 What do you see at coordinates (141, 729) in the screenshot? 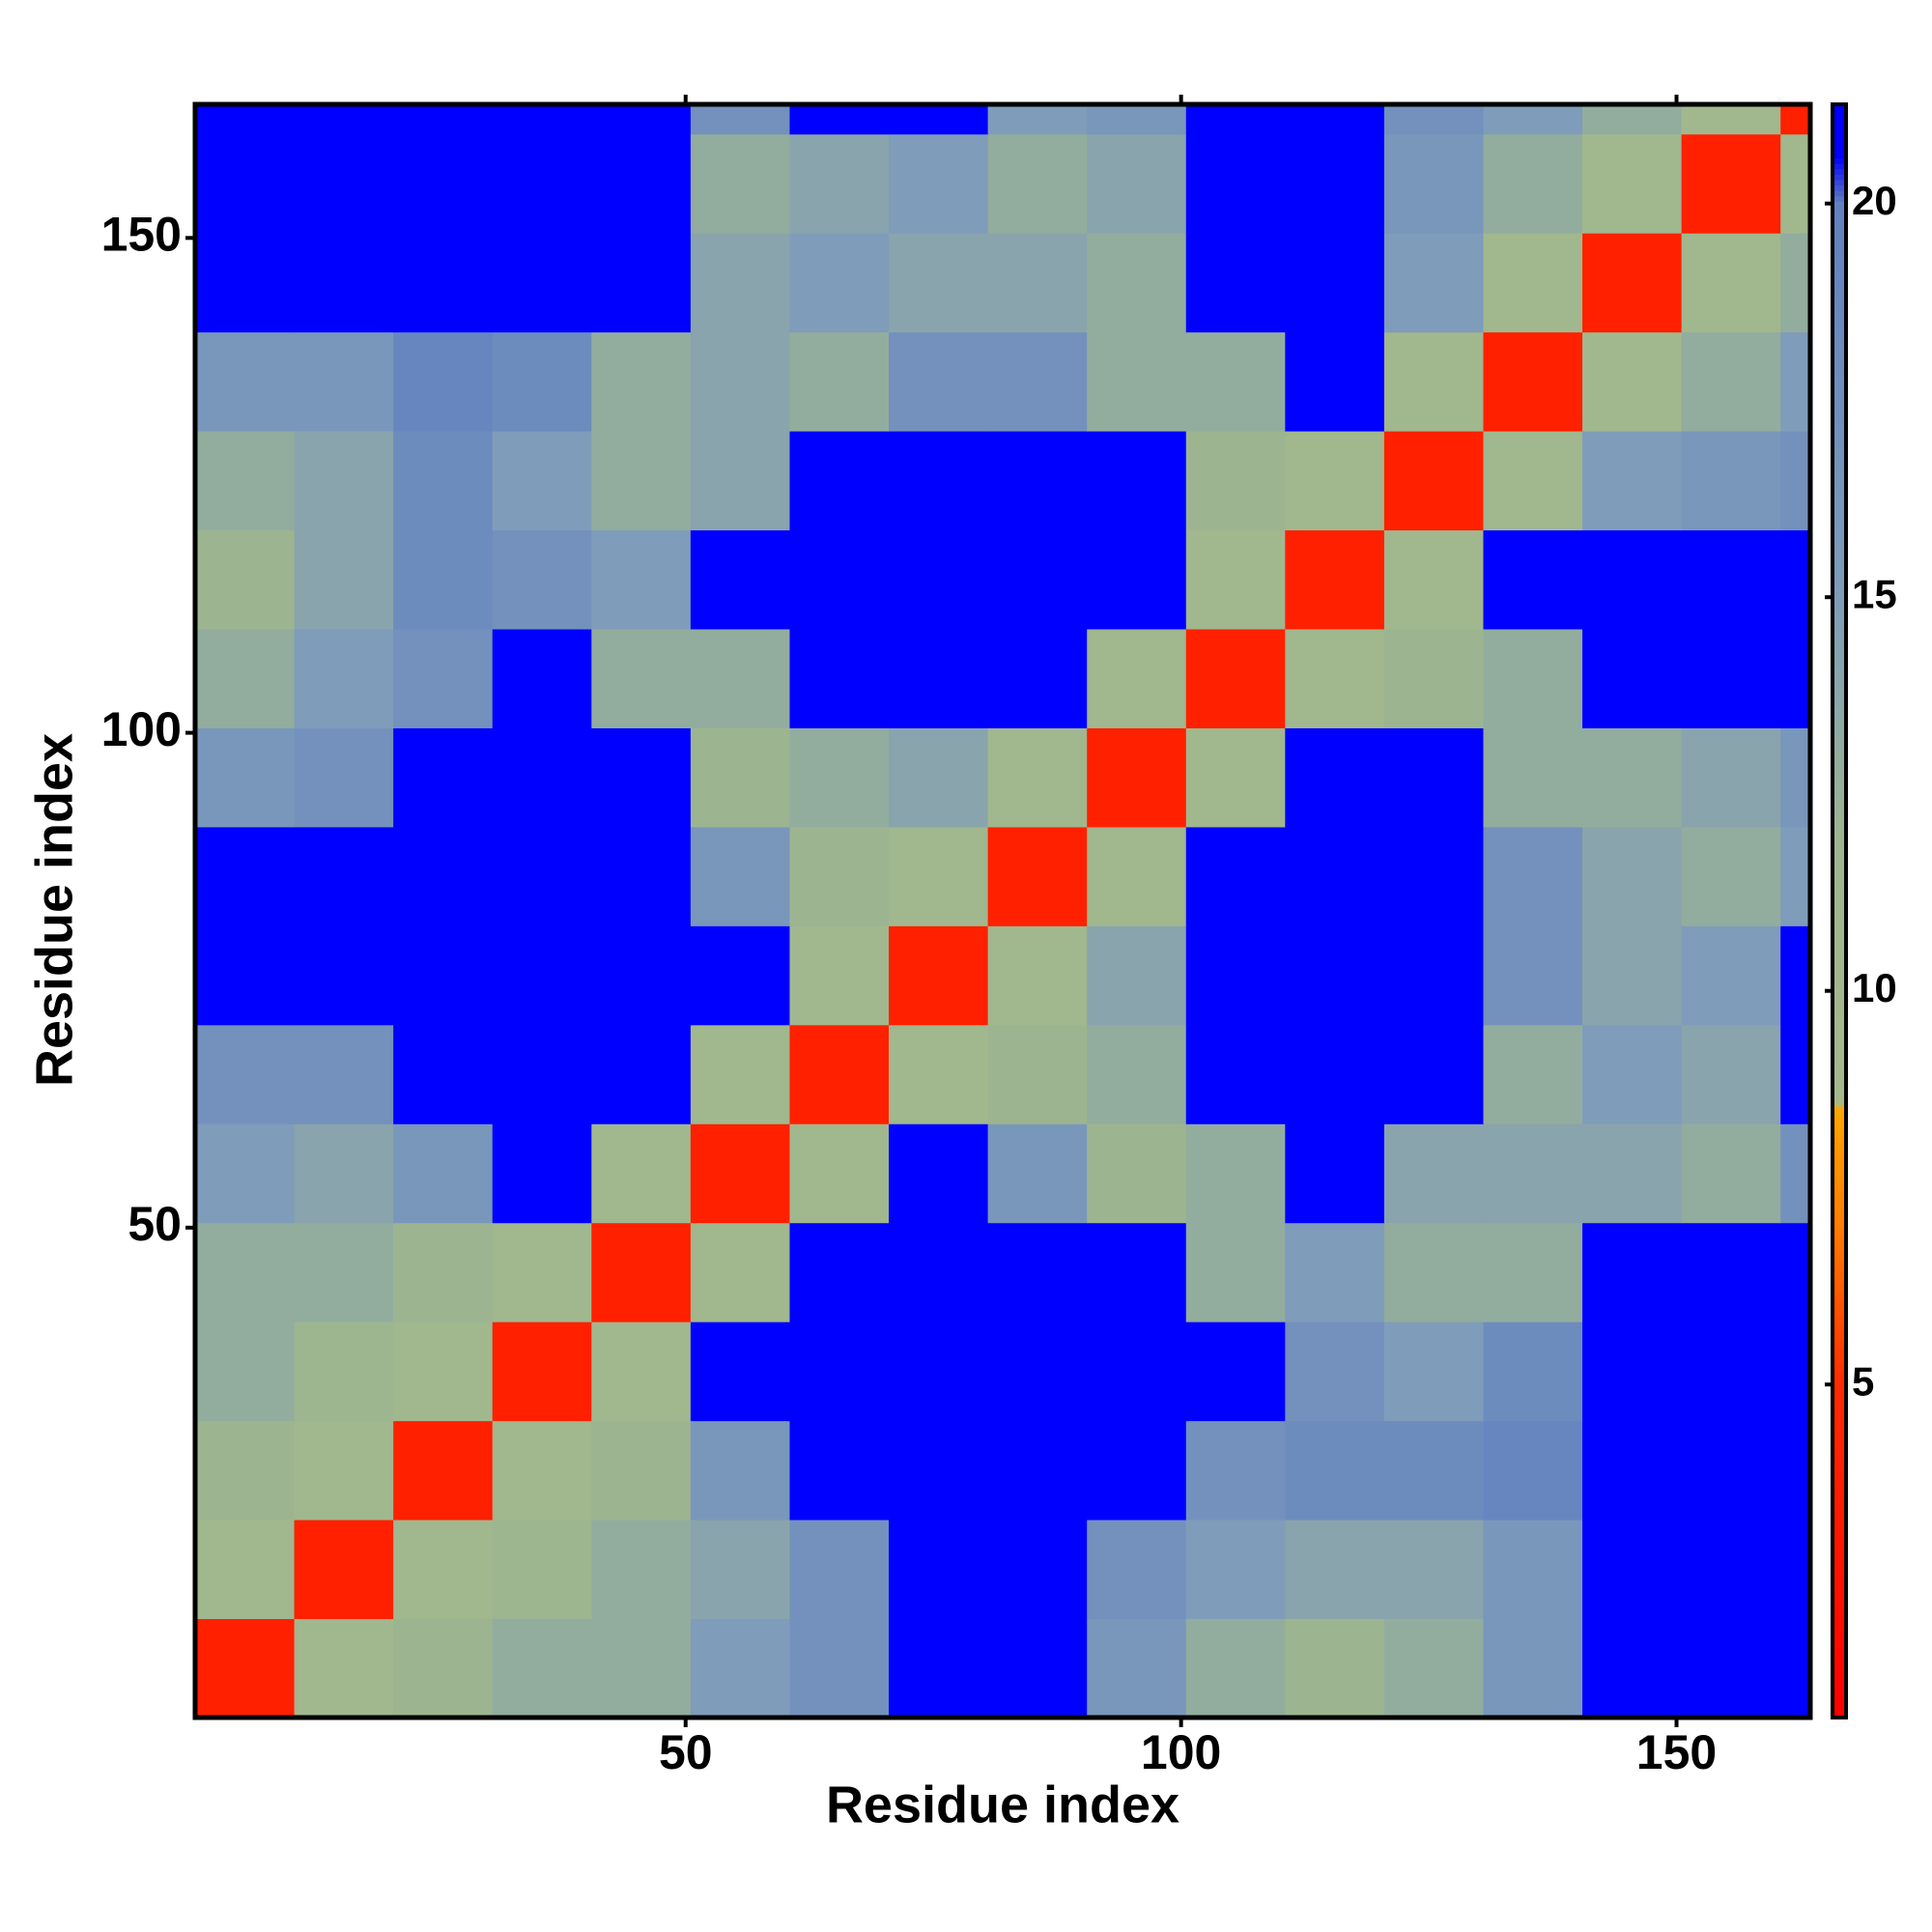
I see `y-tick-label: 100` at bounding box center [141, 729].